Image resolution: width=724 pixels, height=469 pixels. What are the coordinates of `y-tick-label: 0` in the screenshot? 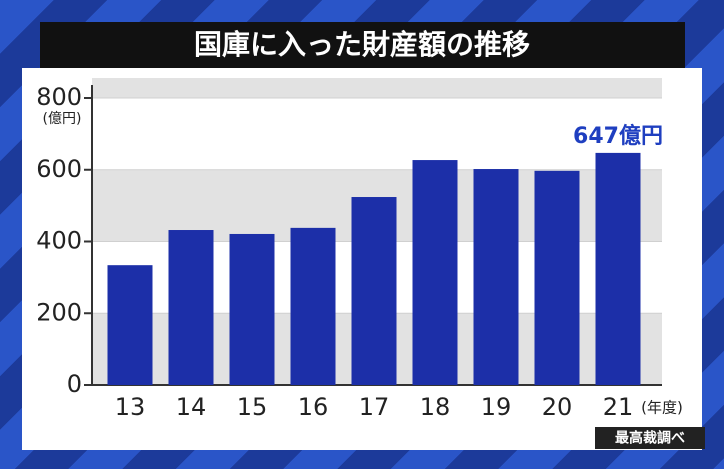 It's located at (74, 384).